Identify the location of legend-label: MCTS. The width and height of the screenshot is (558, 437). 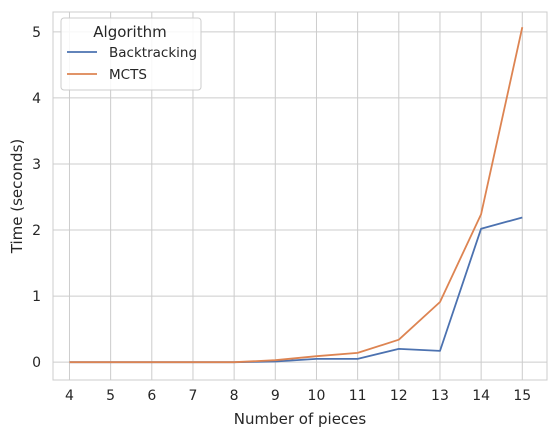
(128, 75).